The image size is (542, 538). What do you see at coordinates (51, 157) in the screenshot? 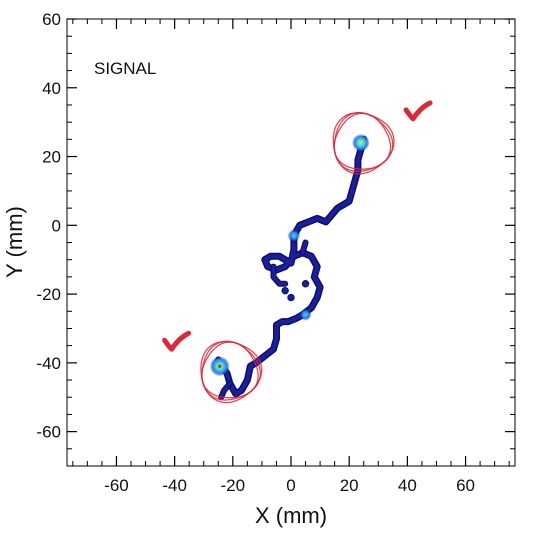
I see `y-tick-label: 20` at bounding box center [51, 157].